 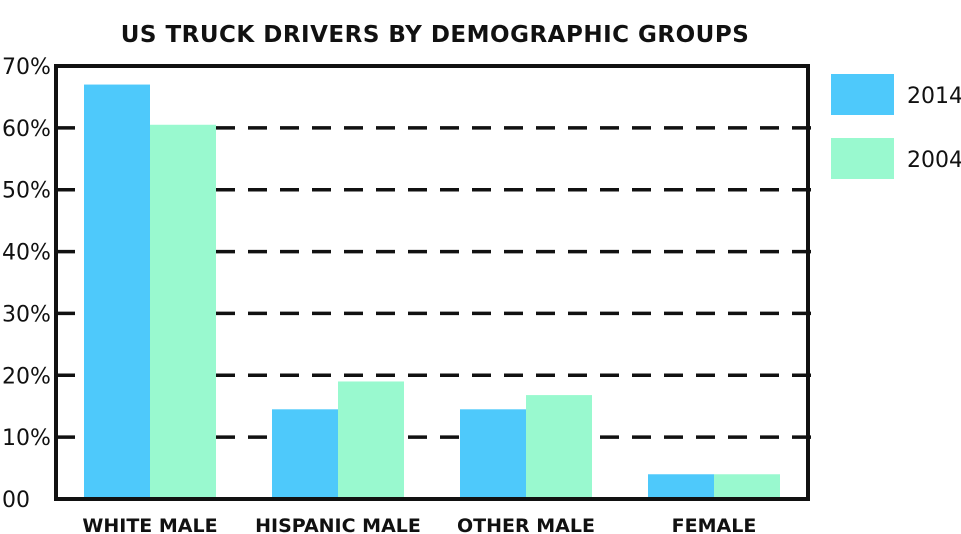 What do you see at coordinates (26, 376) in the screenshot?
I see `y-tick-label: 20%` at bounding box center [26, 376].